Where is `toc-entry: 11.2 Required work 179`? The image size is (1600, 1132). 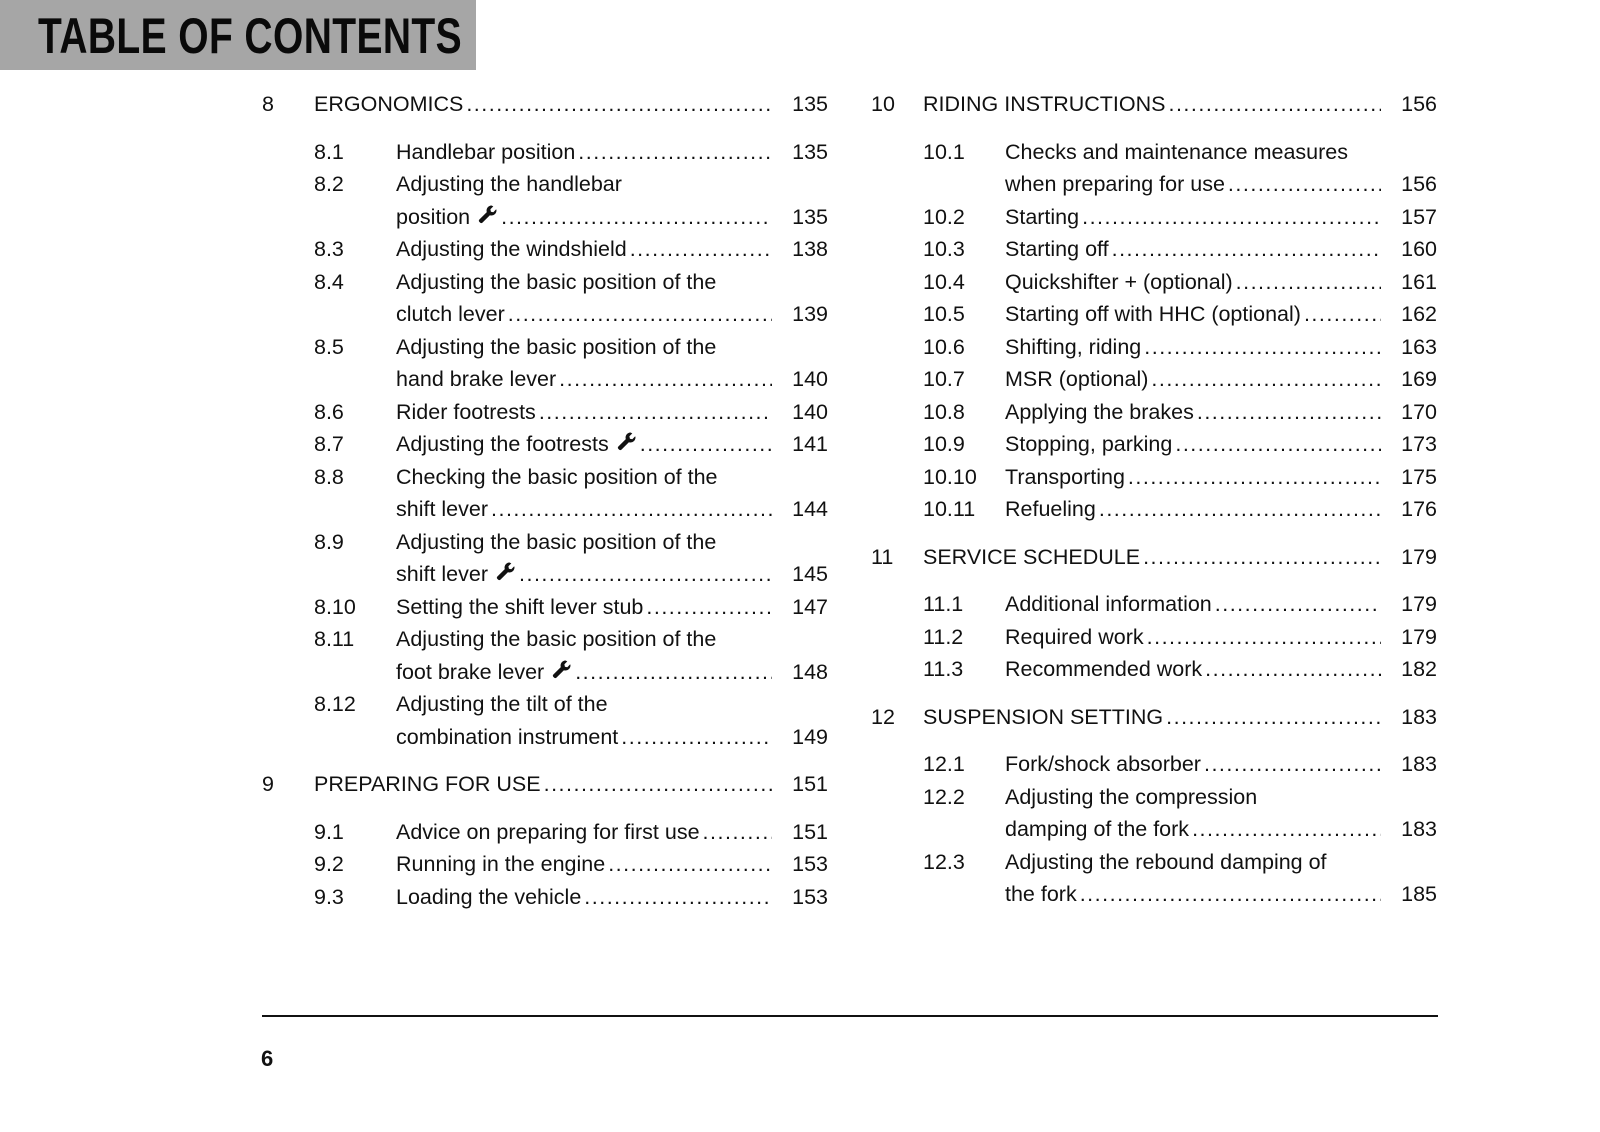
toc-entry: 11.2 Required work 179 is located at coordinates (1154, 637).